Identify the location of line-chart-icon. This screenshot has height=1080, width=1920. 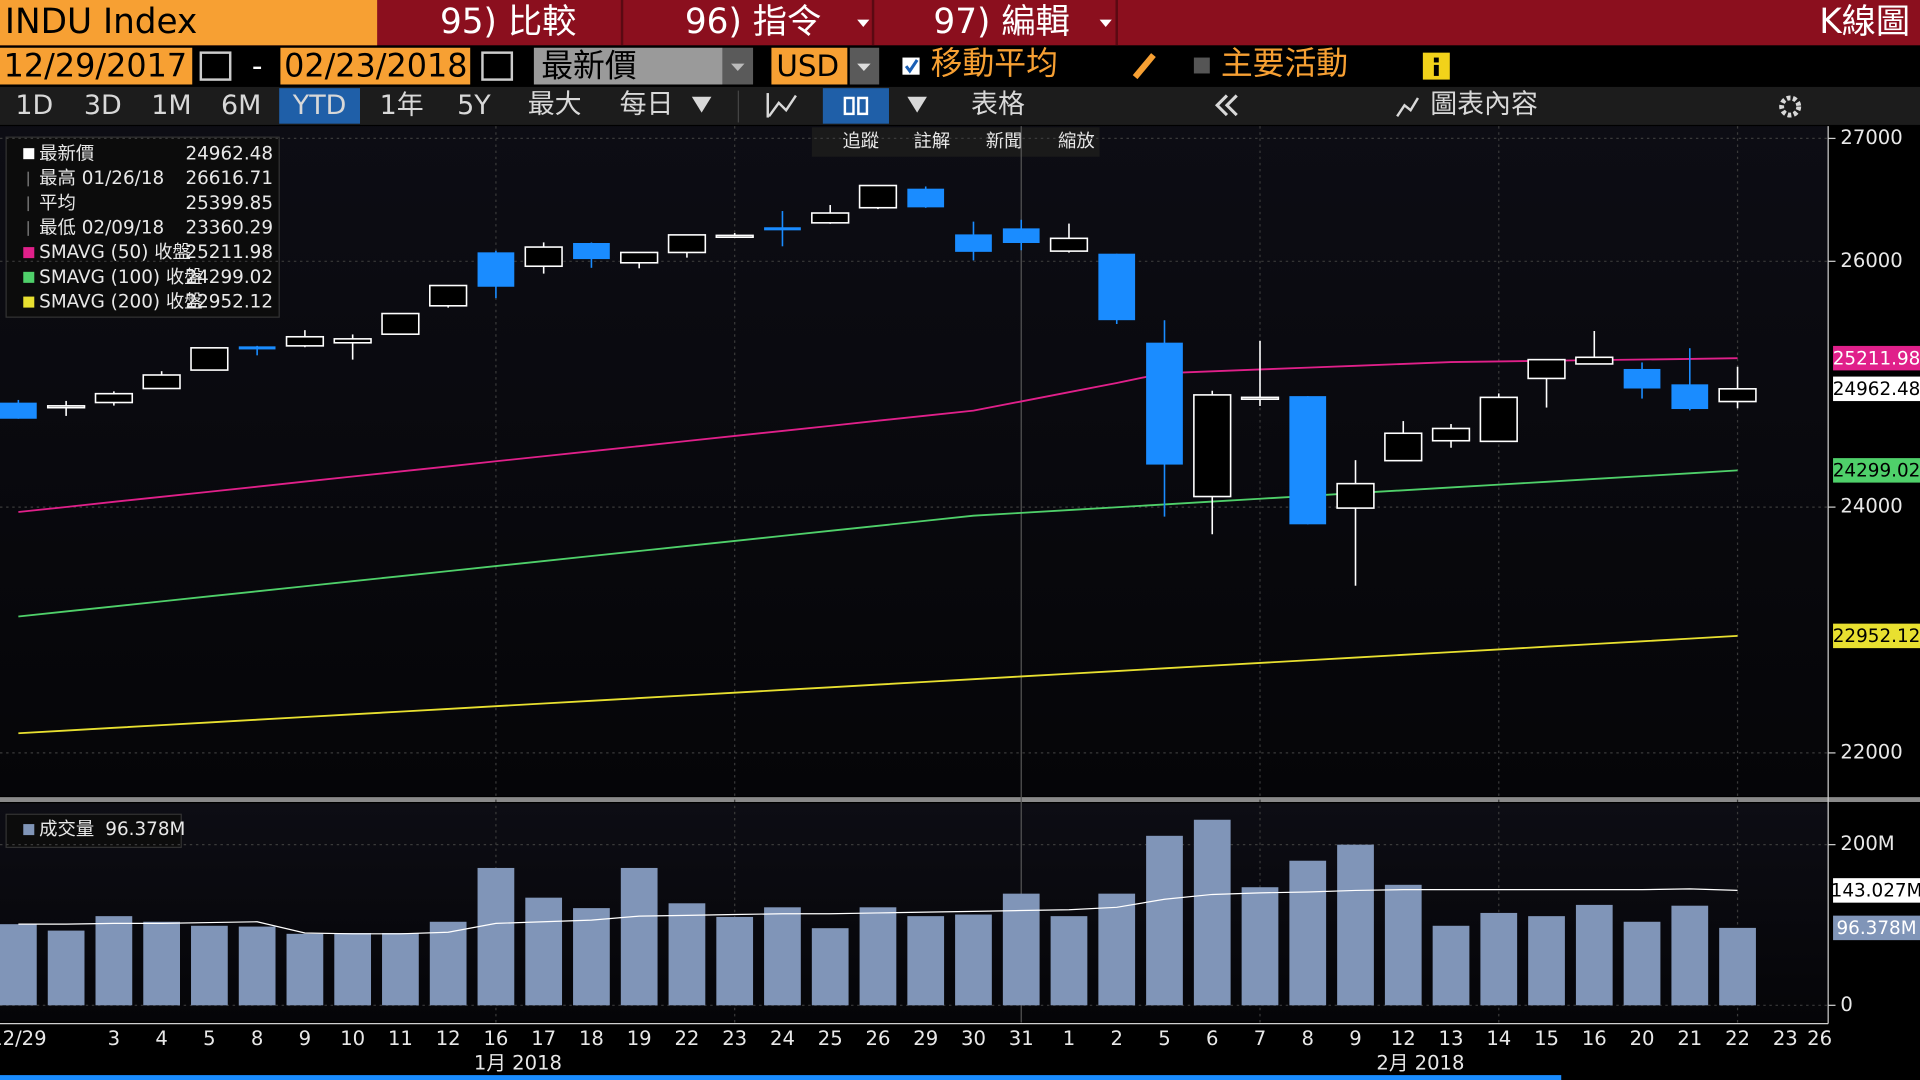
(782, 106).